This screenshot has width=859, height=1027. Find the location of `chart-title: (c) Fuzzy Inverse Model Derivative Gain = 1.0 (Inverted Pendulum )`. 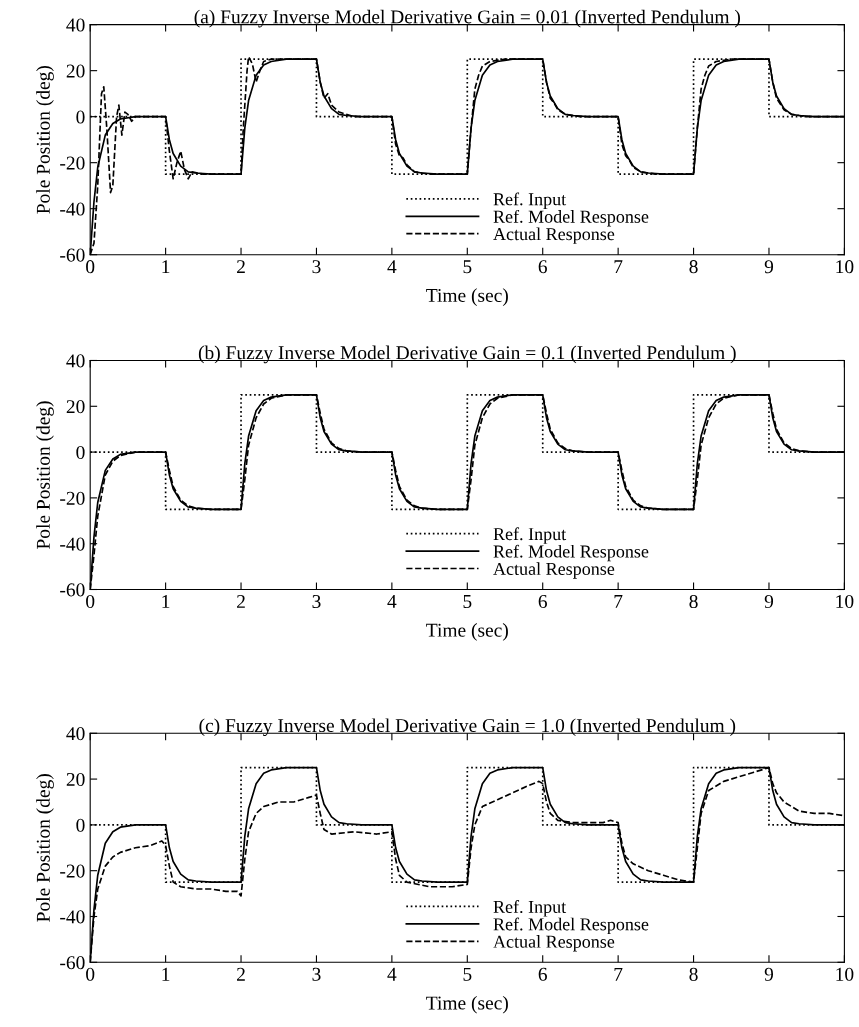

chart-title: (c) Fuzzy Inverse Model Derivative Gain = 1.0 (Inverted Pendulum ) is located at coordinates (467, 727).